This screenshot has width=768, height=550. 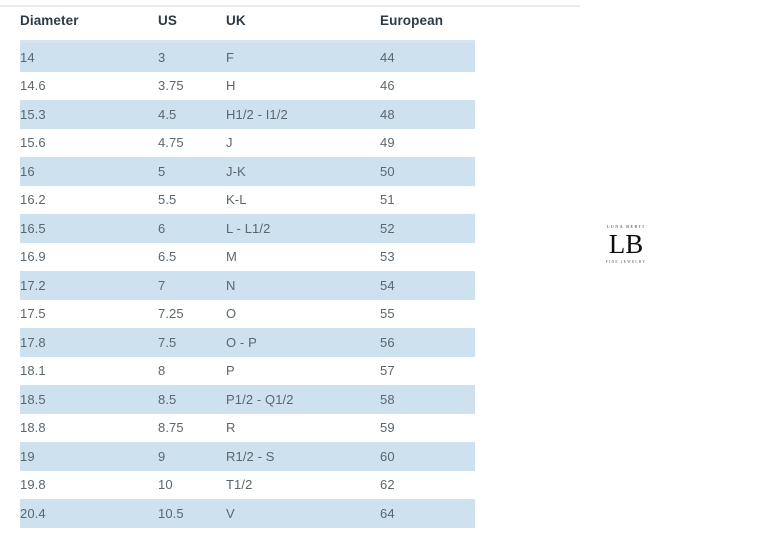 I want to click on table-row: 16.9 6.5 M 53, so click(x=247, y=256).